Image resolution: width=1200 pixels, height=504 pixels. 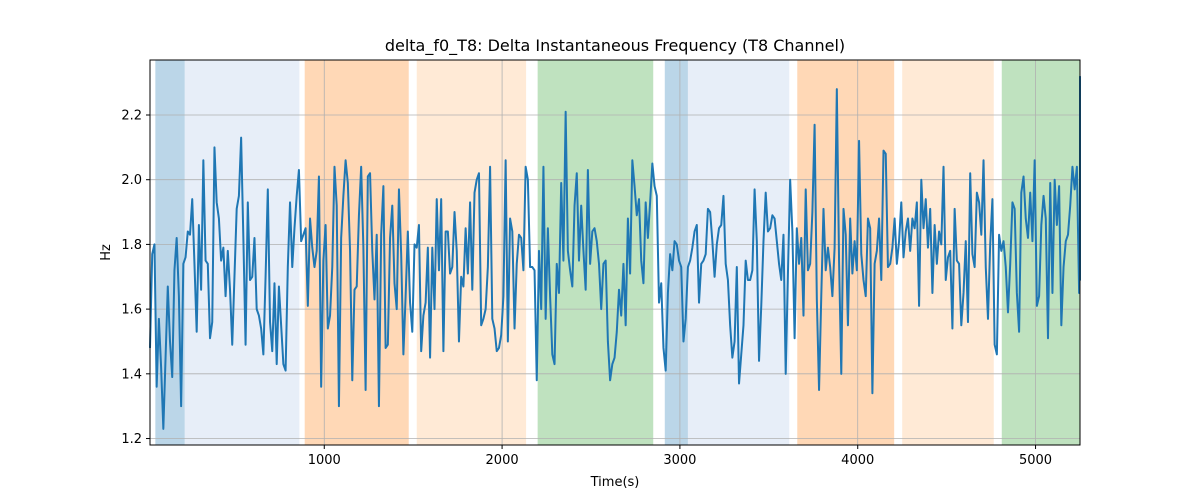 What do you see at coordinates (106, 252) in the screenshot?
I see `y-axis-title: Hz` at bounding box center [106, 252].